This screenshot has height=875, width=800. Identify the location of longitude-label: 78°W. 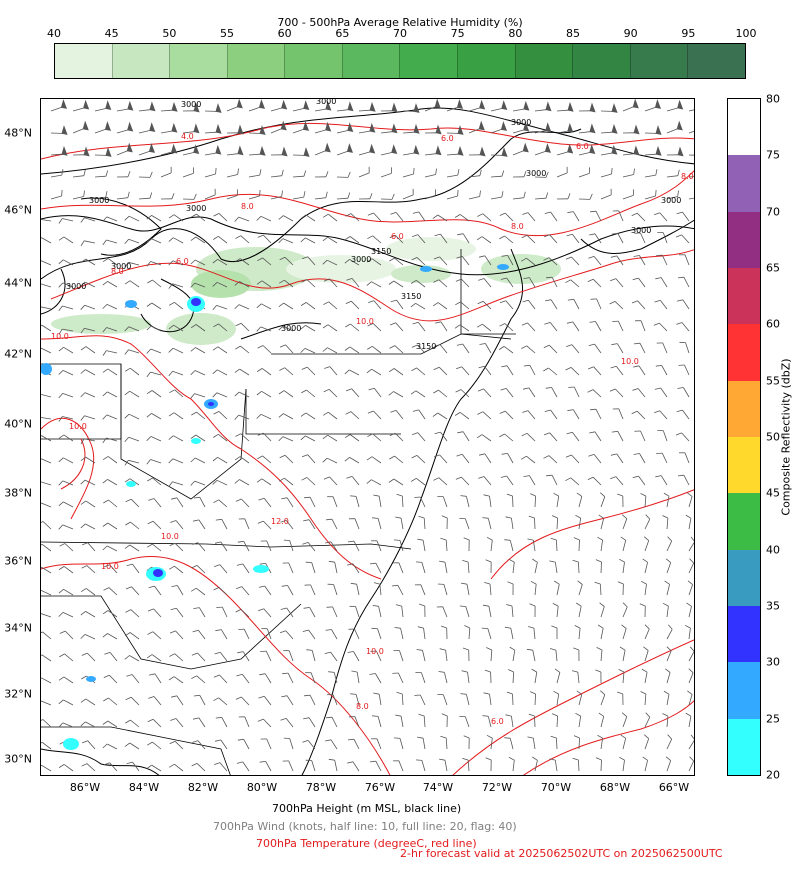
(321, 787).